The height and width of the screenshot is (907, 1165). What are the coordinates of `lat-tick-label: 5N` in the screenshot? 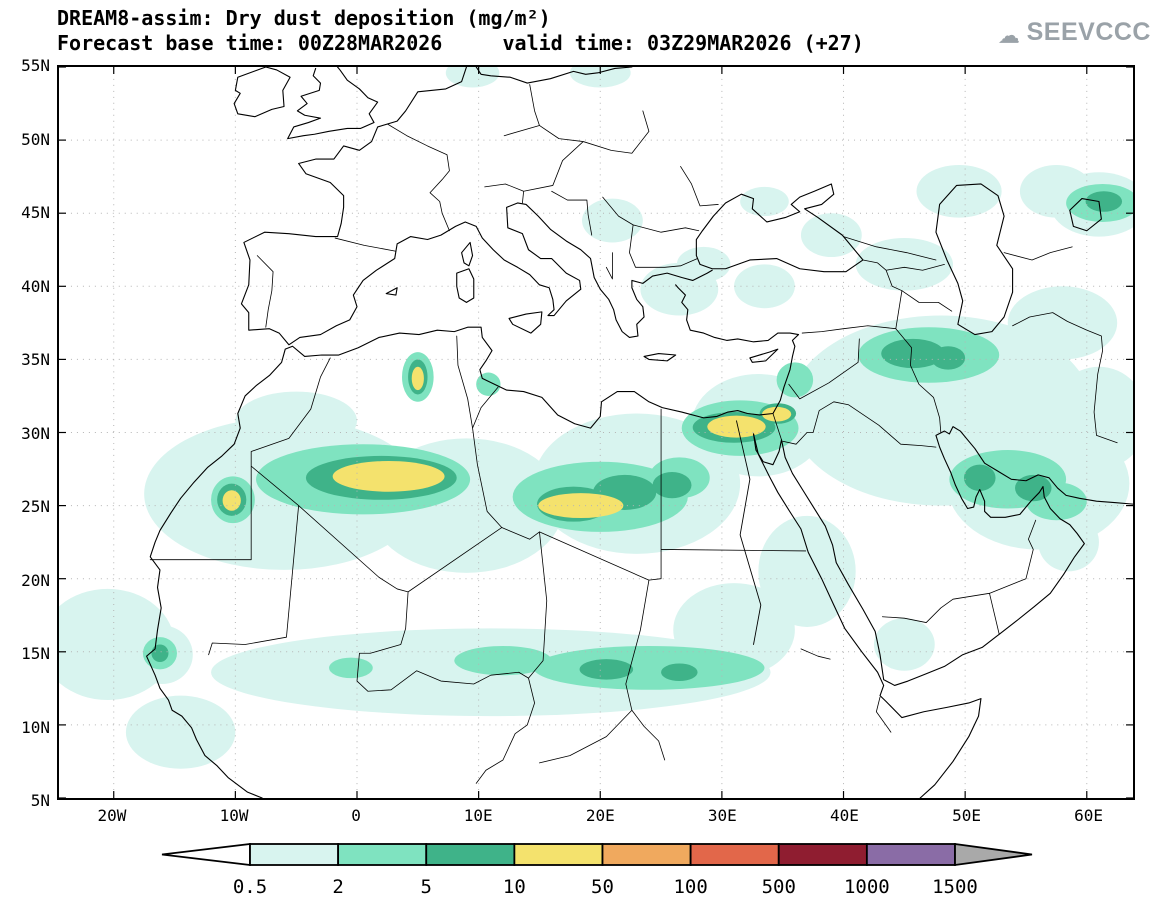 It's located at (40, 800).